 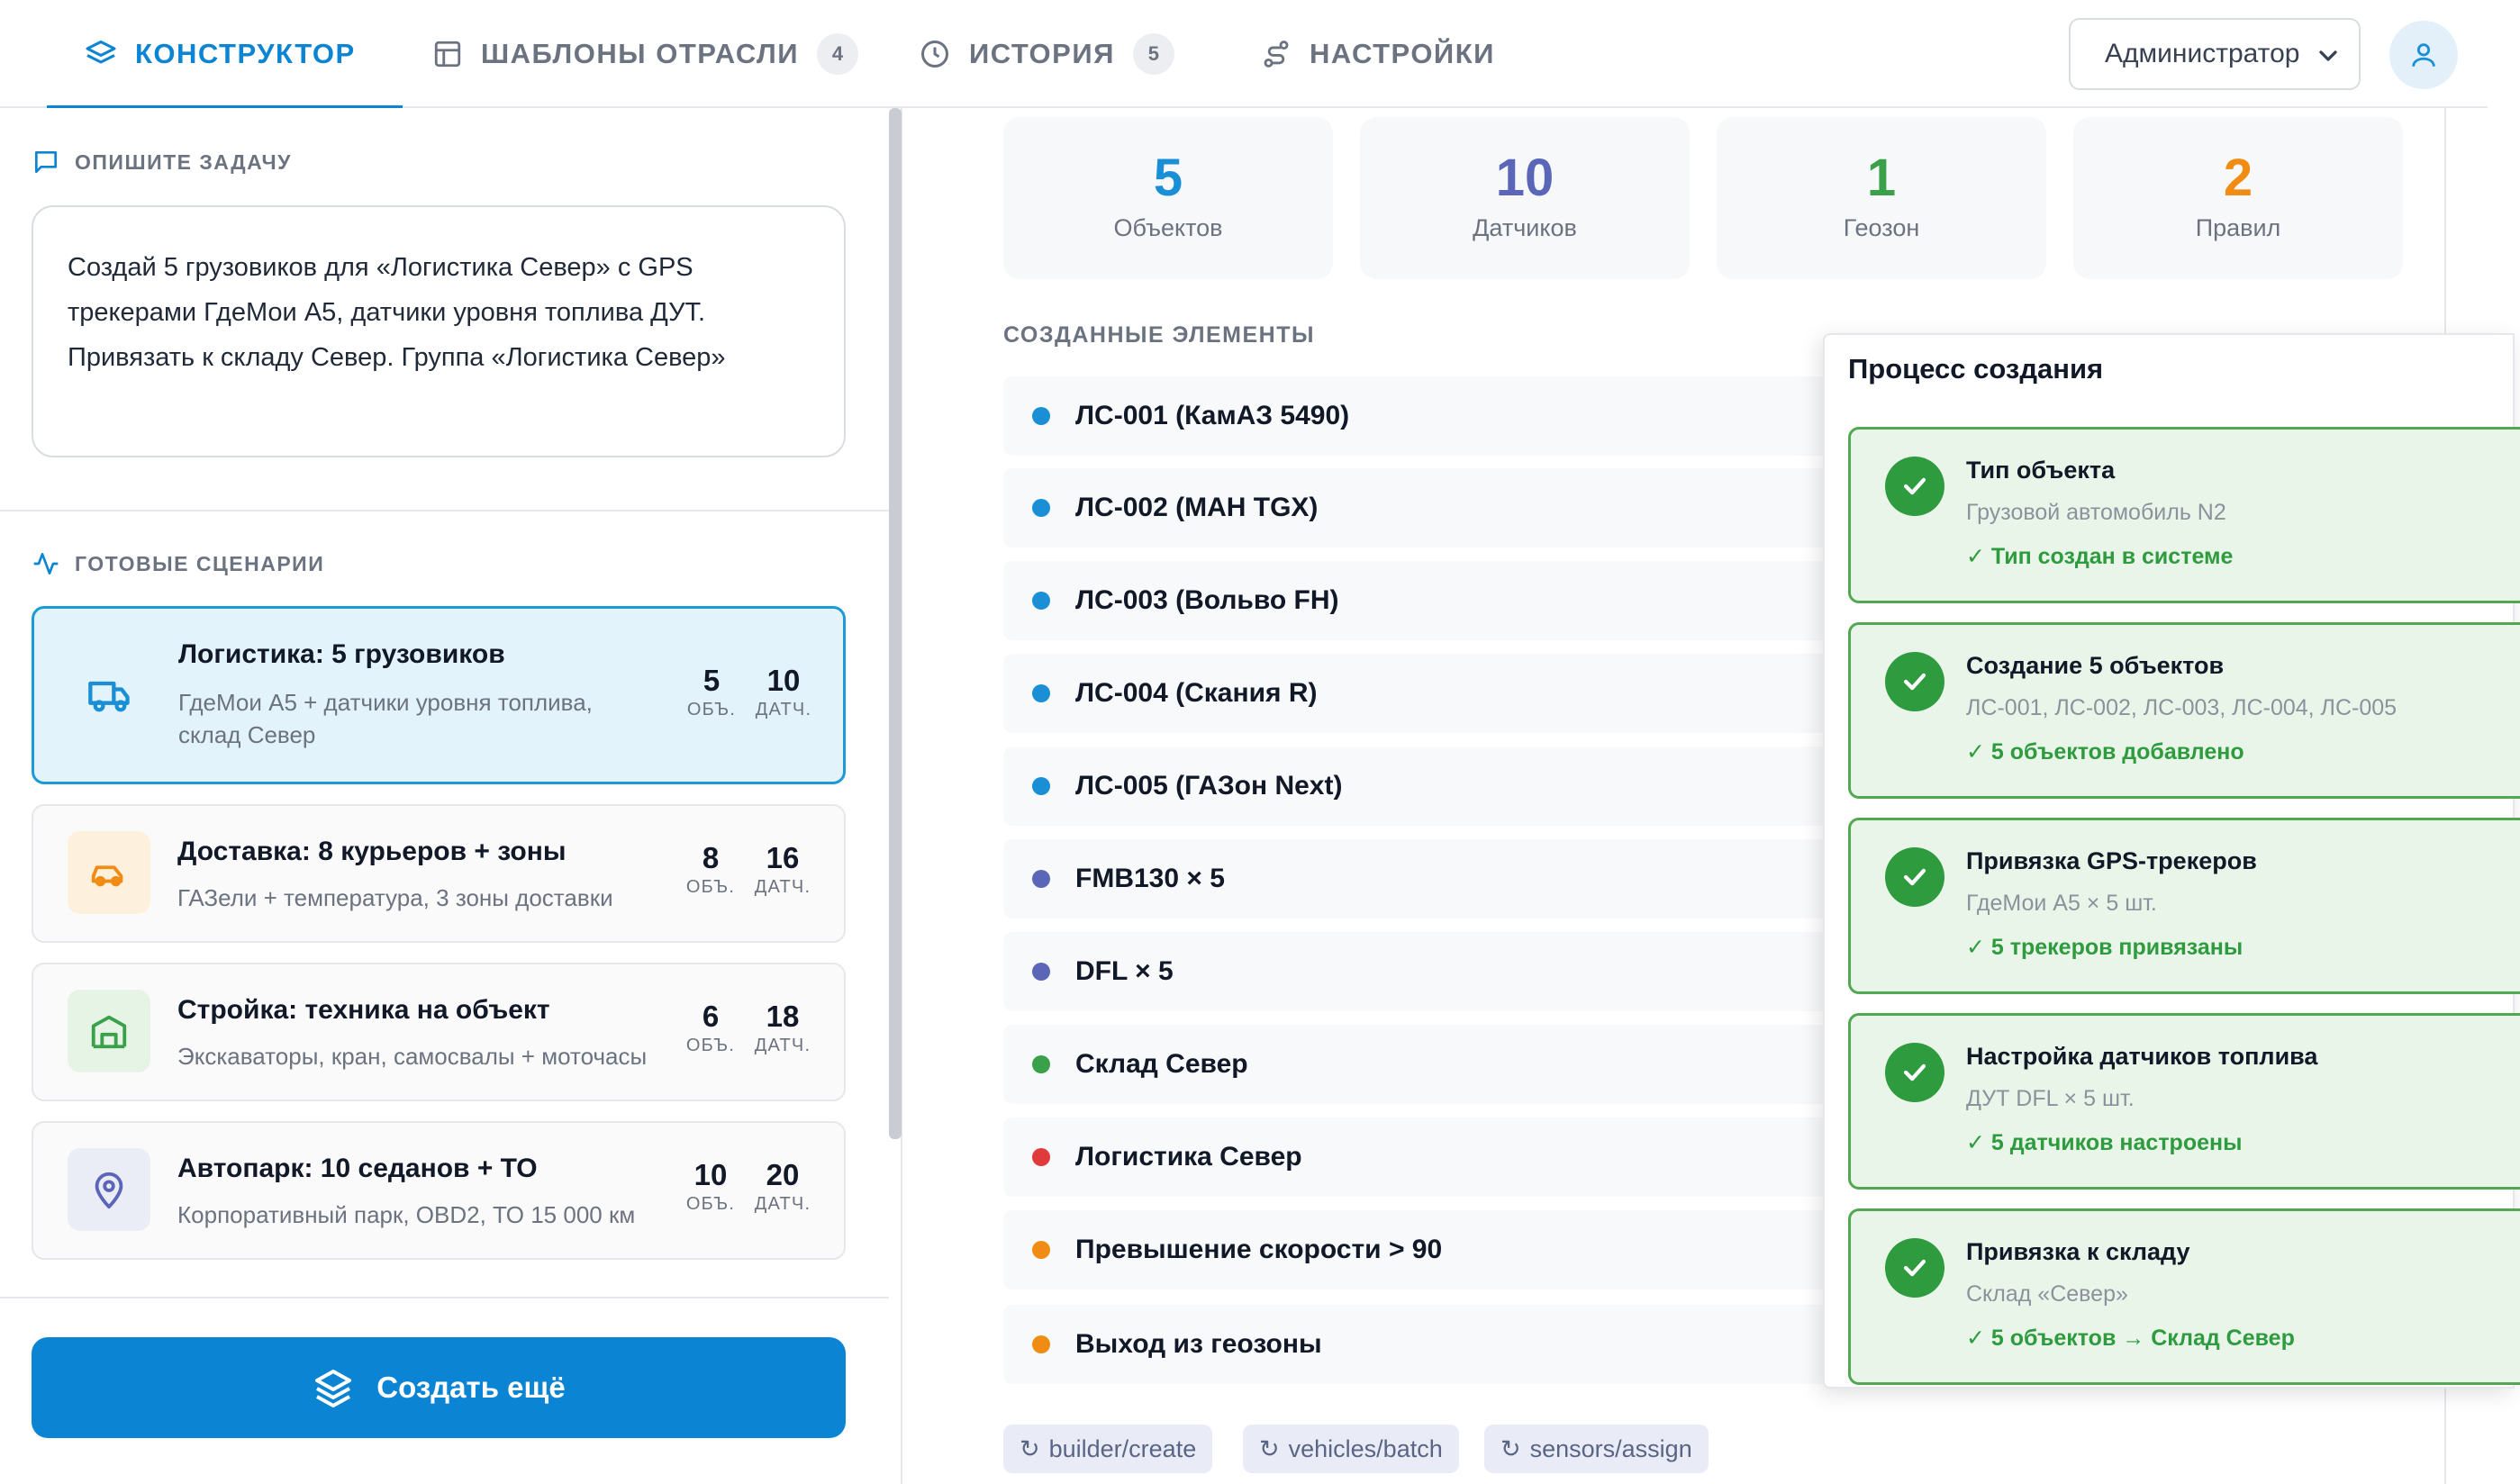 I want to click on stat-label: Правил, so click(x=2238, y=228).